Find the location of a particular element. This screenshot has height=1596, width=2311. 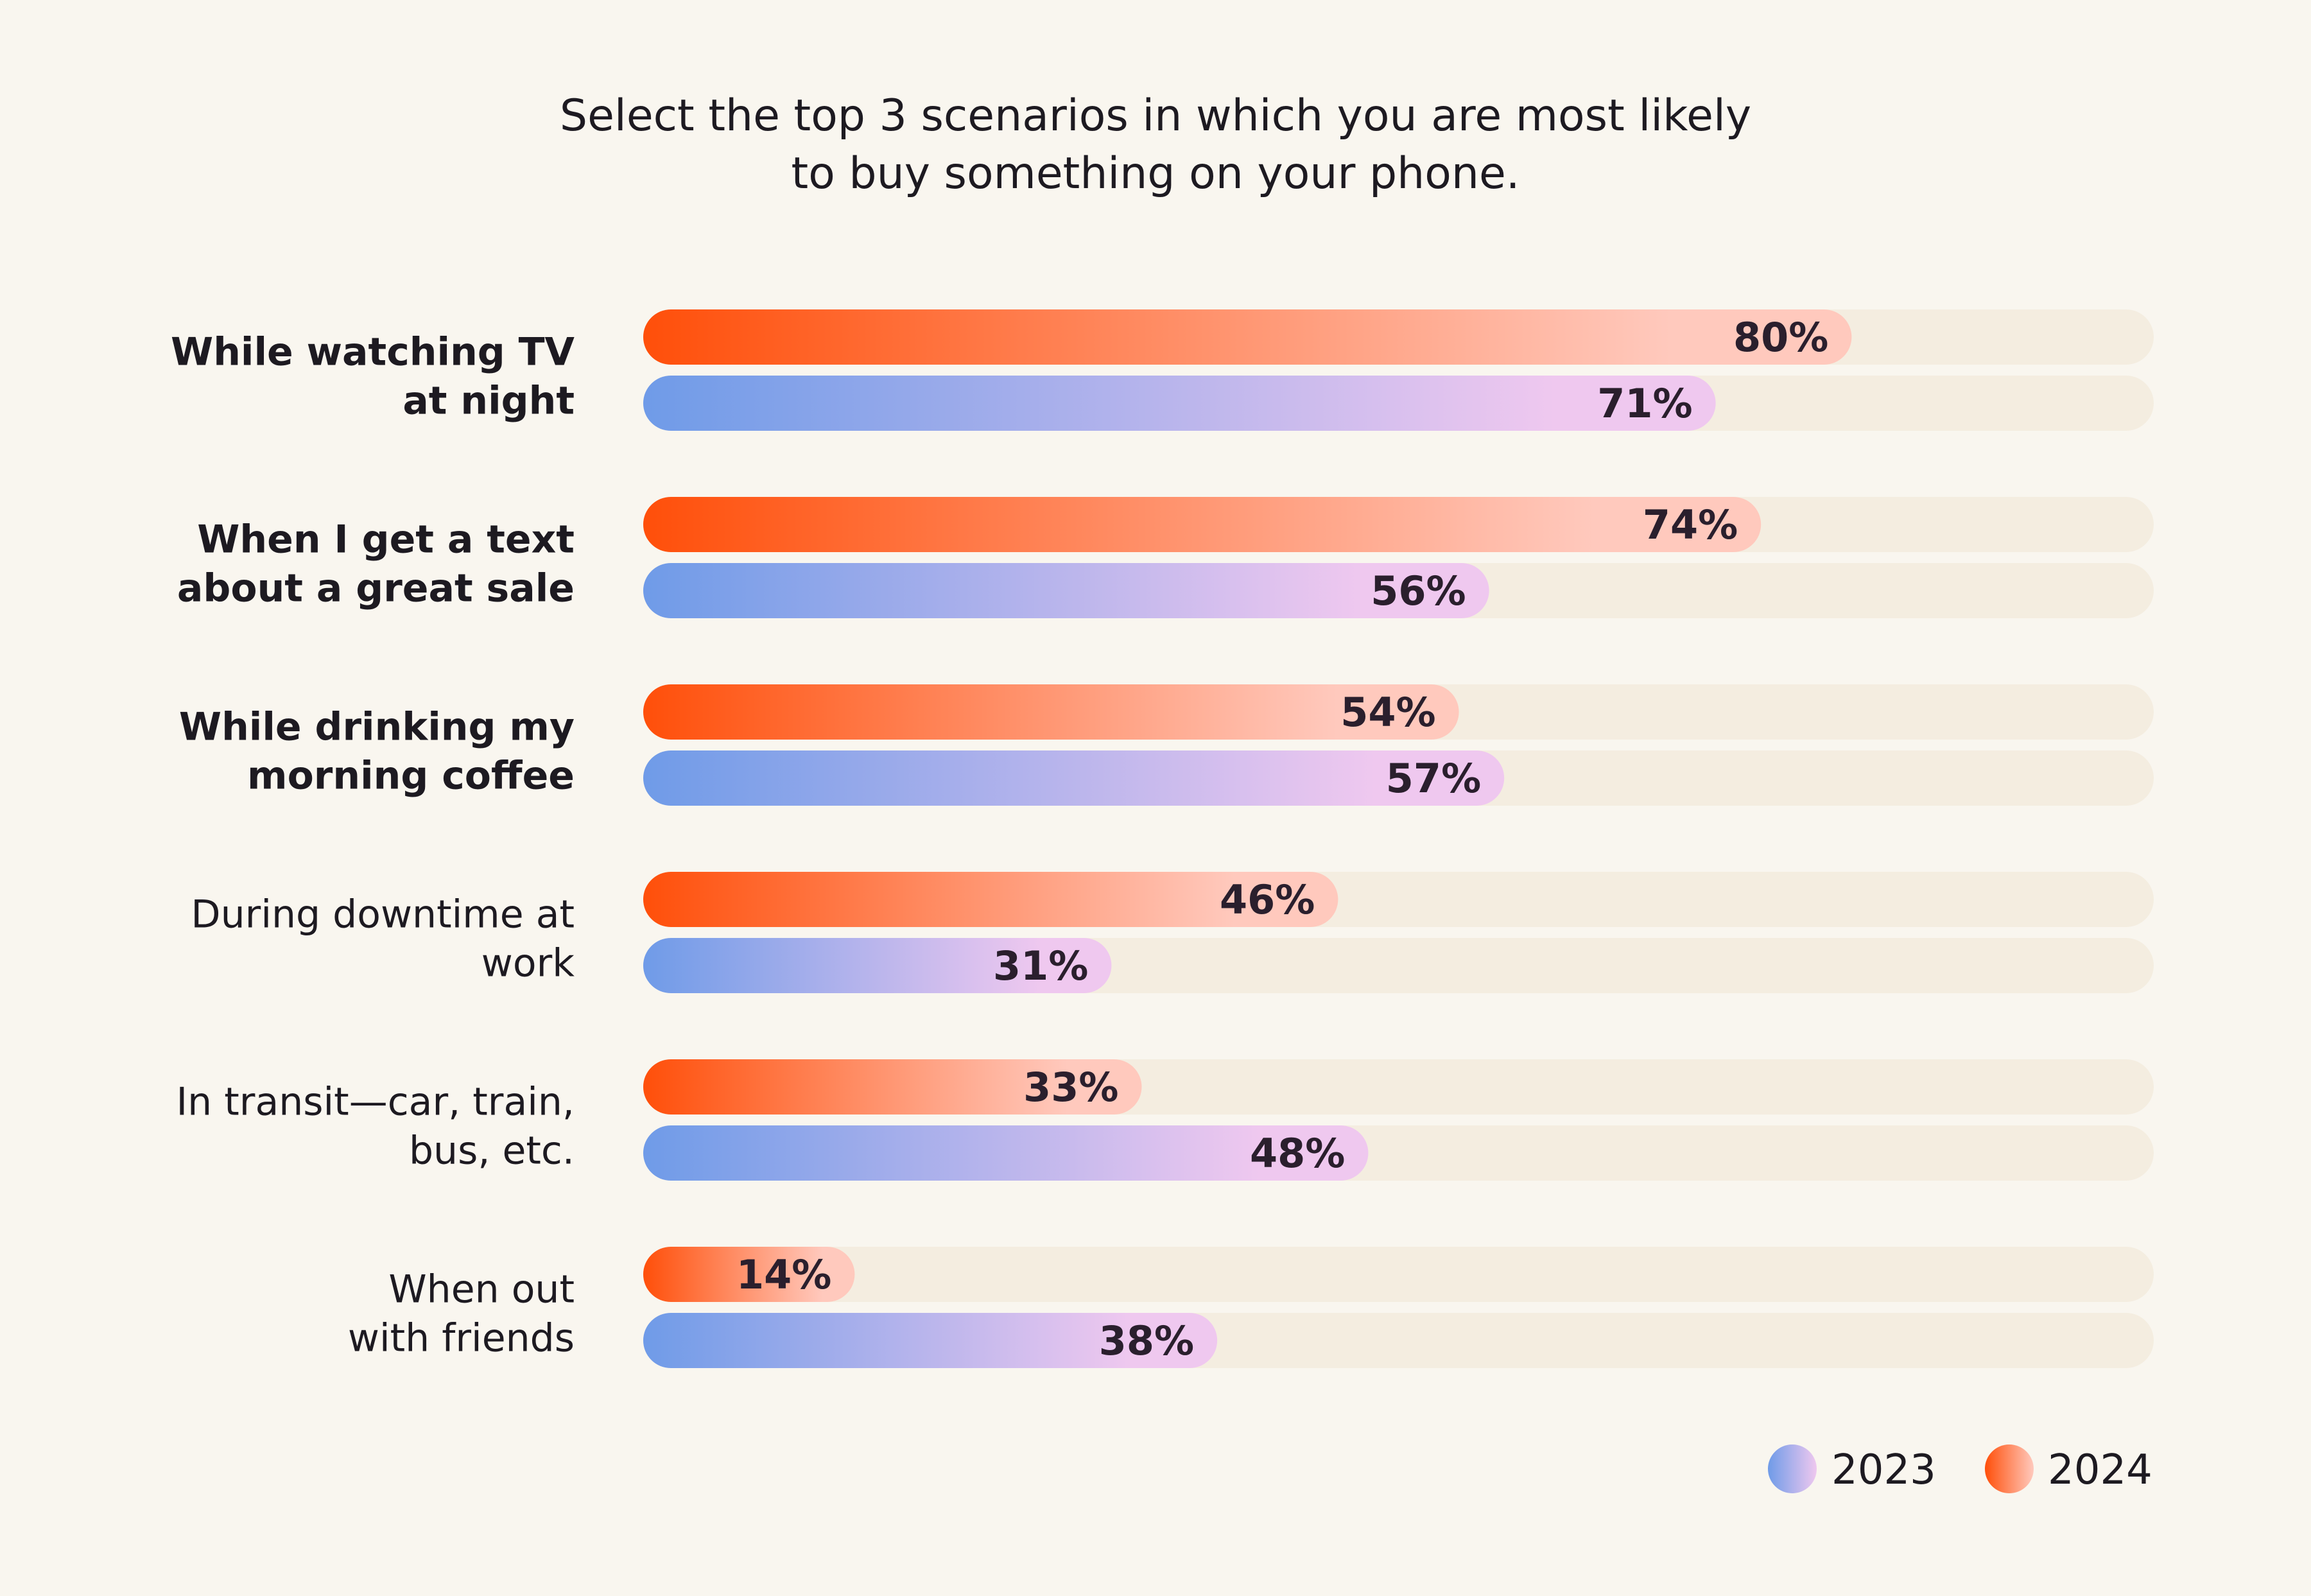

data-label-2023: 71% is located at coordinates (1644, 403).